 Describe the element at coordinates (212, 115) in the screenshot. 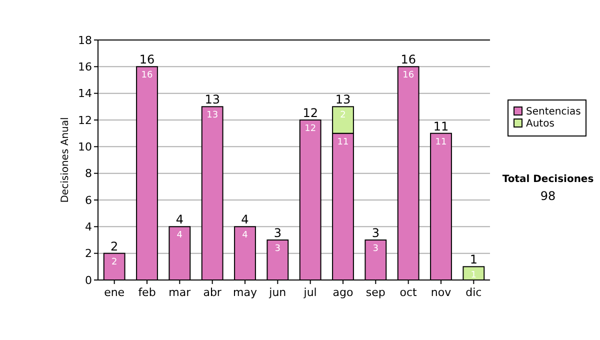

I see `data-label: 13` at that location.